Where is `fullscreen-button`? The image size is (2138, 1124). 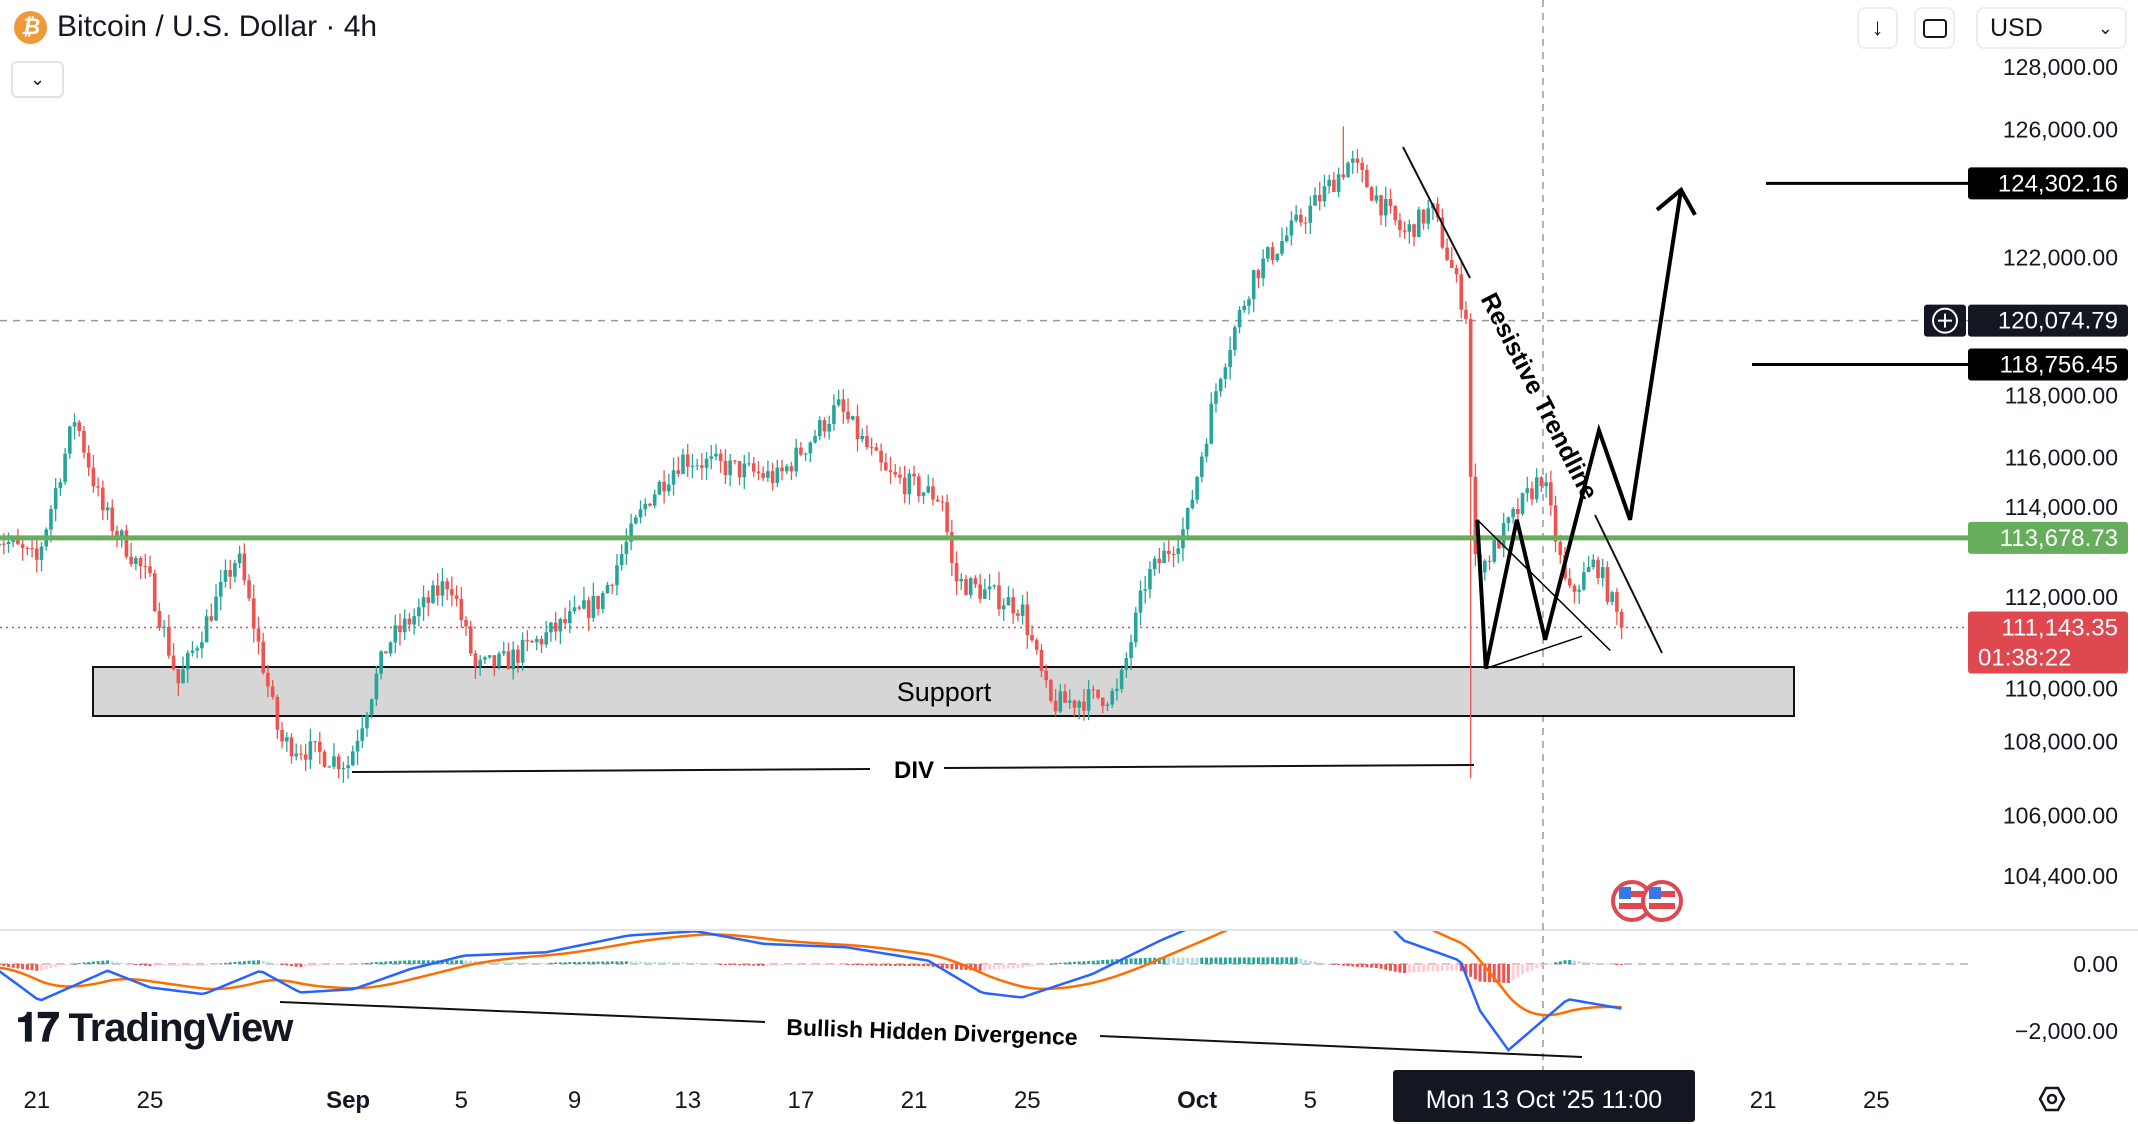 fullscreen-button is located at coordinates (1934, 28).